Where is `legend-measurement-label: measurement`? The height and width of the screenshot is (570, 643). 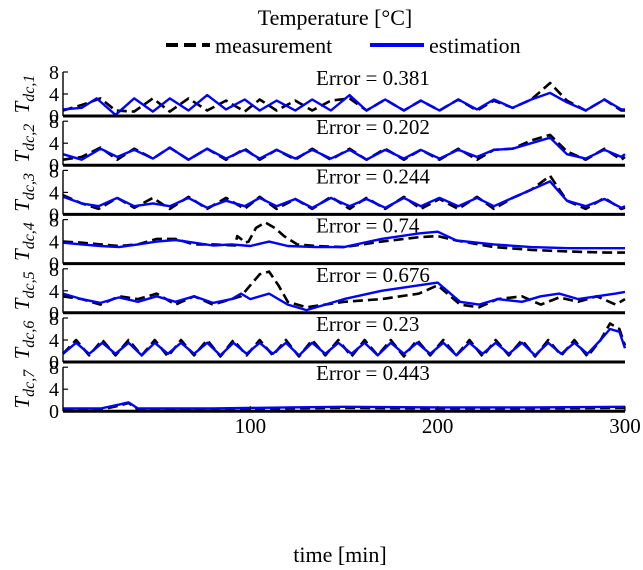 legend-measurement-label: measurement is located at coordinates (273, 45).